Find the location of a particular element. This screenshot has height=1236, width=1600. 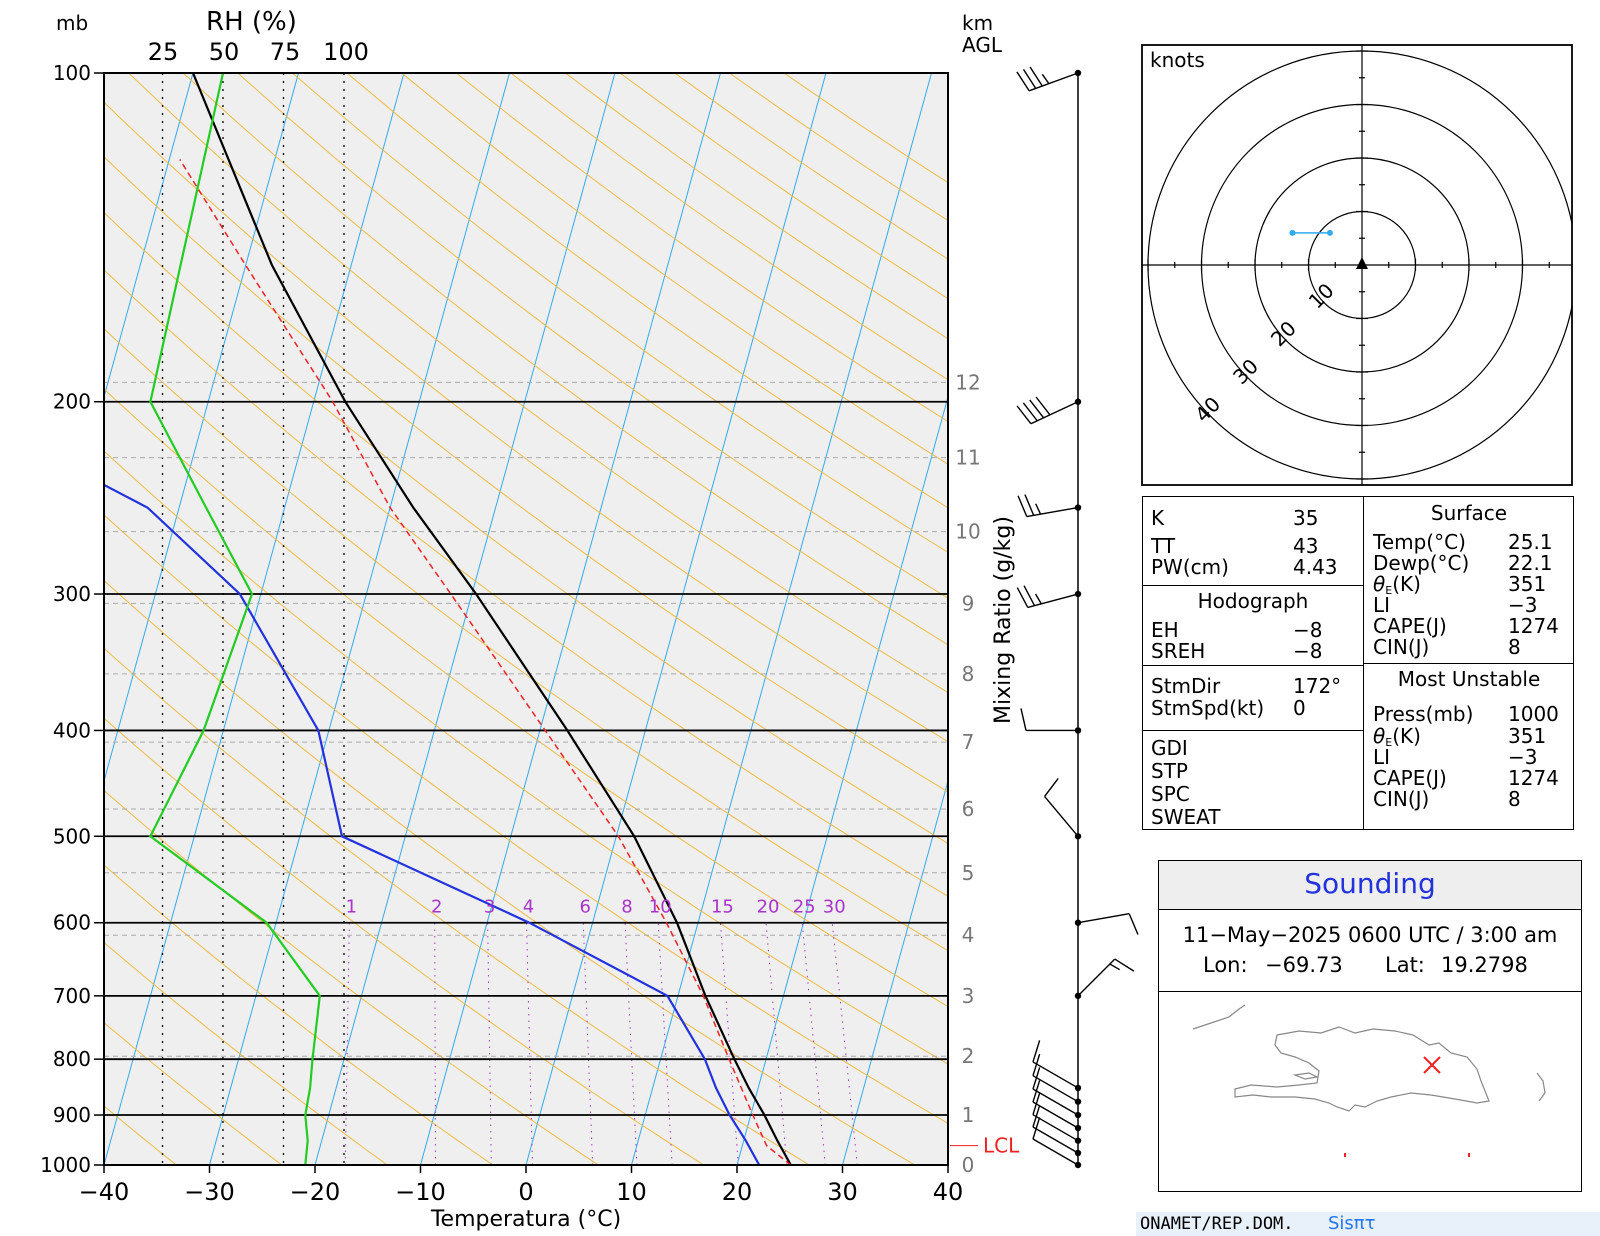

mixing-axis-label: Mixing Ratio (g/kg) is located at coordinates (1003, 620).